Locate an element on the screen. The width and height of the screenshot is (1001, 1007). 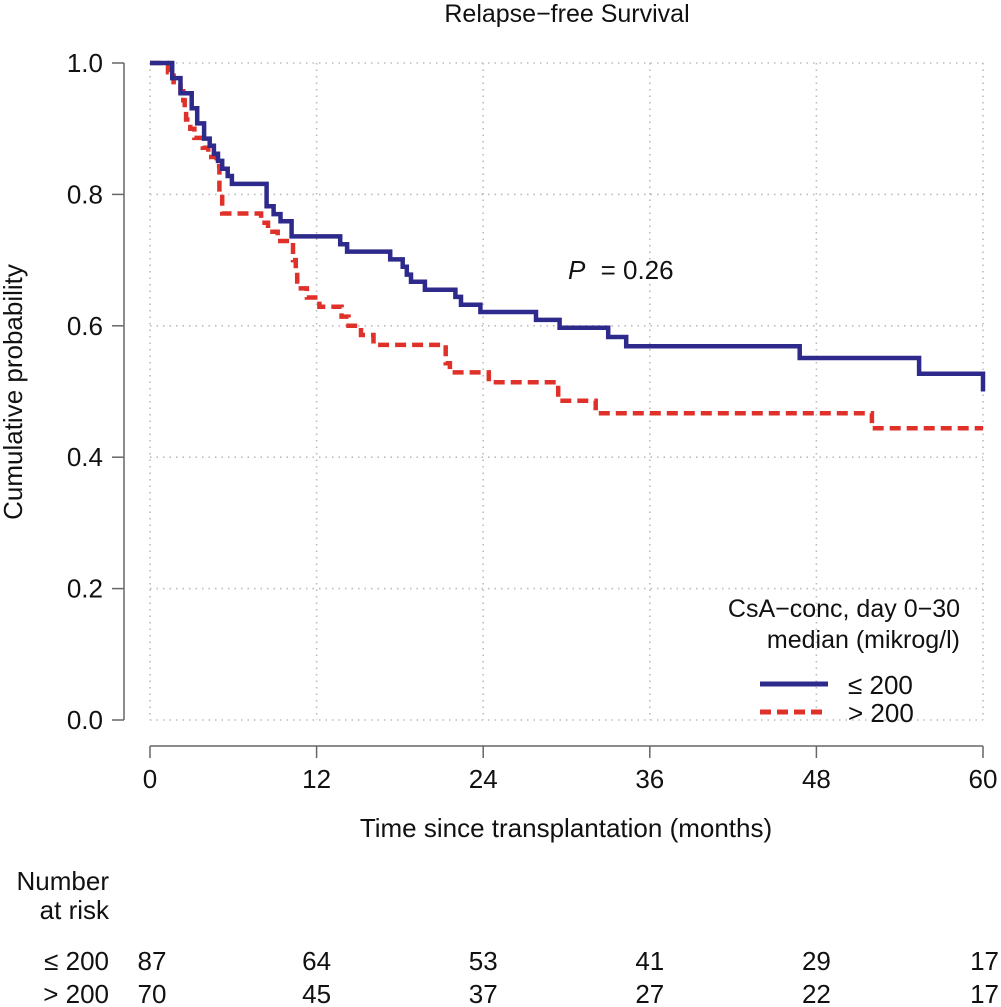
risk-count: 87 is located at coordinates (152, 961).